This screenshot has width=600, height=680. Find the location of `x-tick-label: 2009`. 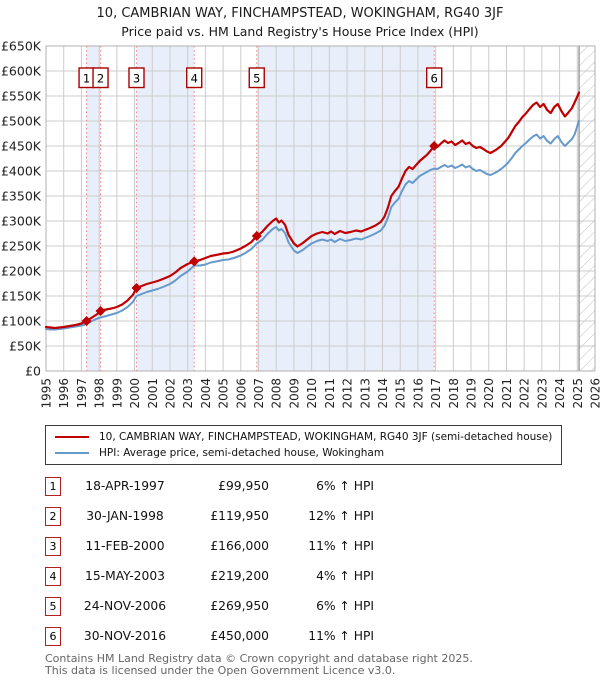

x-tick-label: 2009 is located at coordinates (294, 393).